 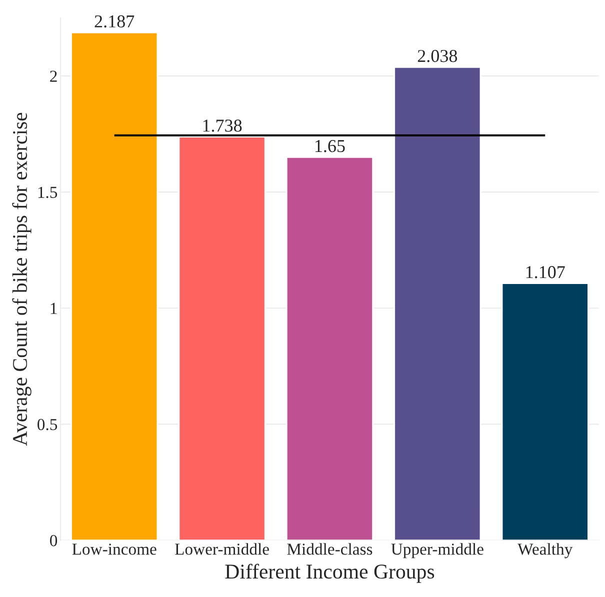 What do you see at coordinates (545, 550) in the screenshot?
I see `x-tick-label: Wealthy` at bounding box center [545, 550].